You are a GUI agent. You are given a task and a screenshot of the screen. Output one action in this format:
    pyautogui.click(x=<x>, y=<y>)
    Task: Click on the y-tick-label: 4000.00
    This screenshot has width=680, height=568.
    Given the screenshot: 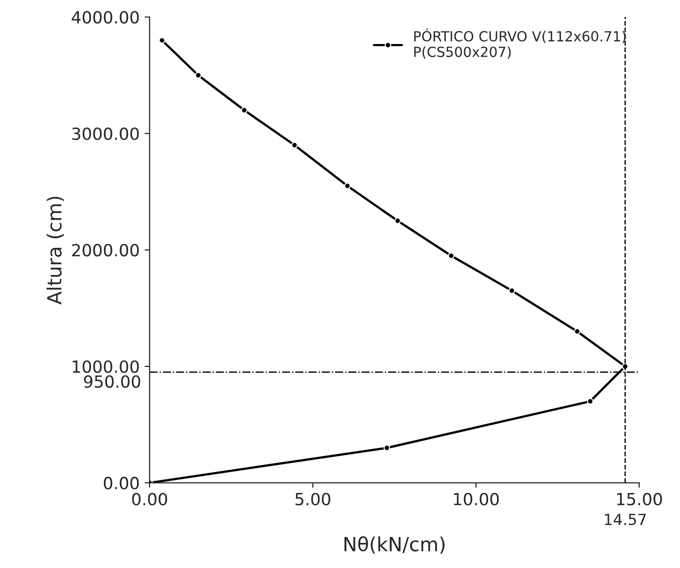 What is the action you would take?
    pyautogui.click(x=105, y=17)
    